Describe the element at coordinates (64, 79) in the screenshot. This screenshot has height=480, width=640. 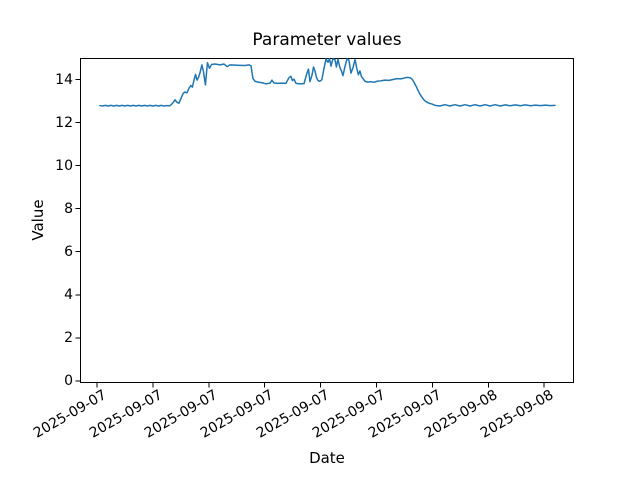
I see `y-tick-label: 14` at that location.